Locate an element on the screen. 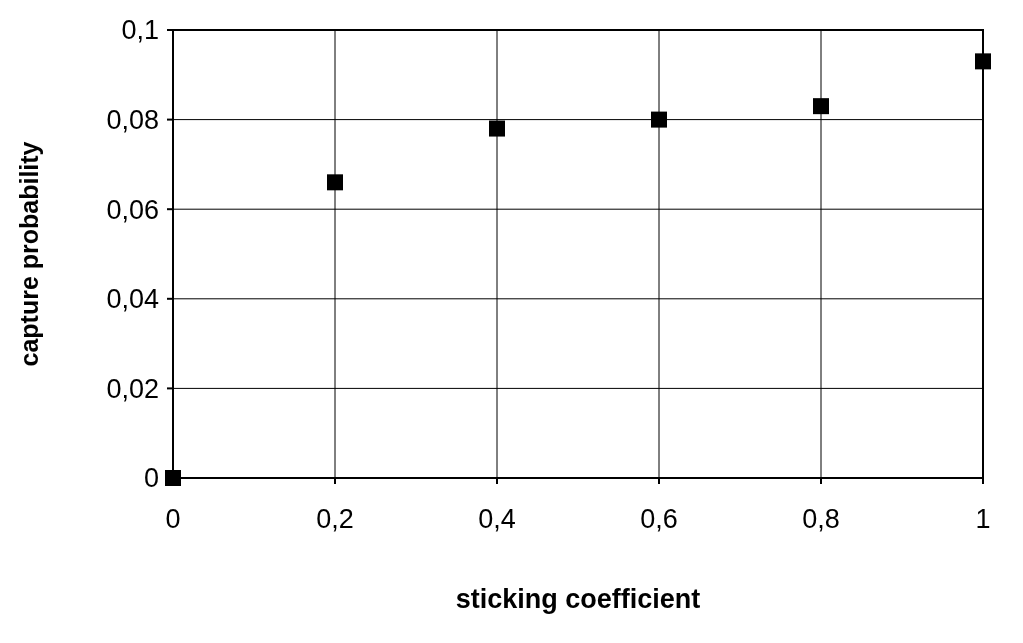 Image resolution: width=1023 pixels, height=643 pixels. x-tick-label: 0,6 is located at coordinates (659, 519).